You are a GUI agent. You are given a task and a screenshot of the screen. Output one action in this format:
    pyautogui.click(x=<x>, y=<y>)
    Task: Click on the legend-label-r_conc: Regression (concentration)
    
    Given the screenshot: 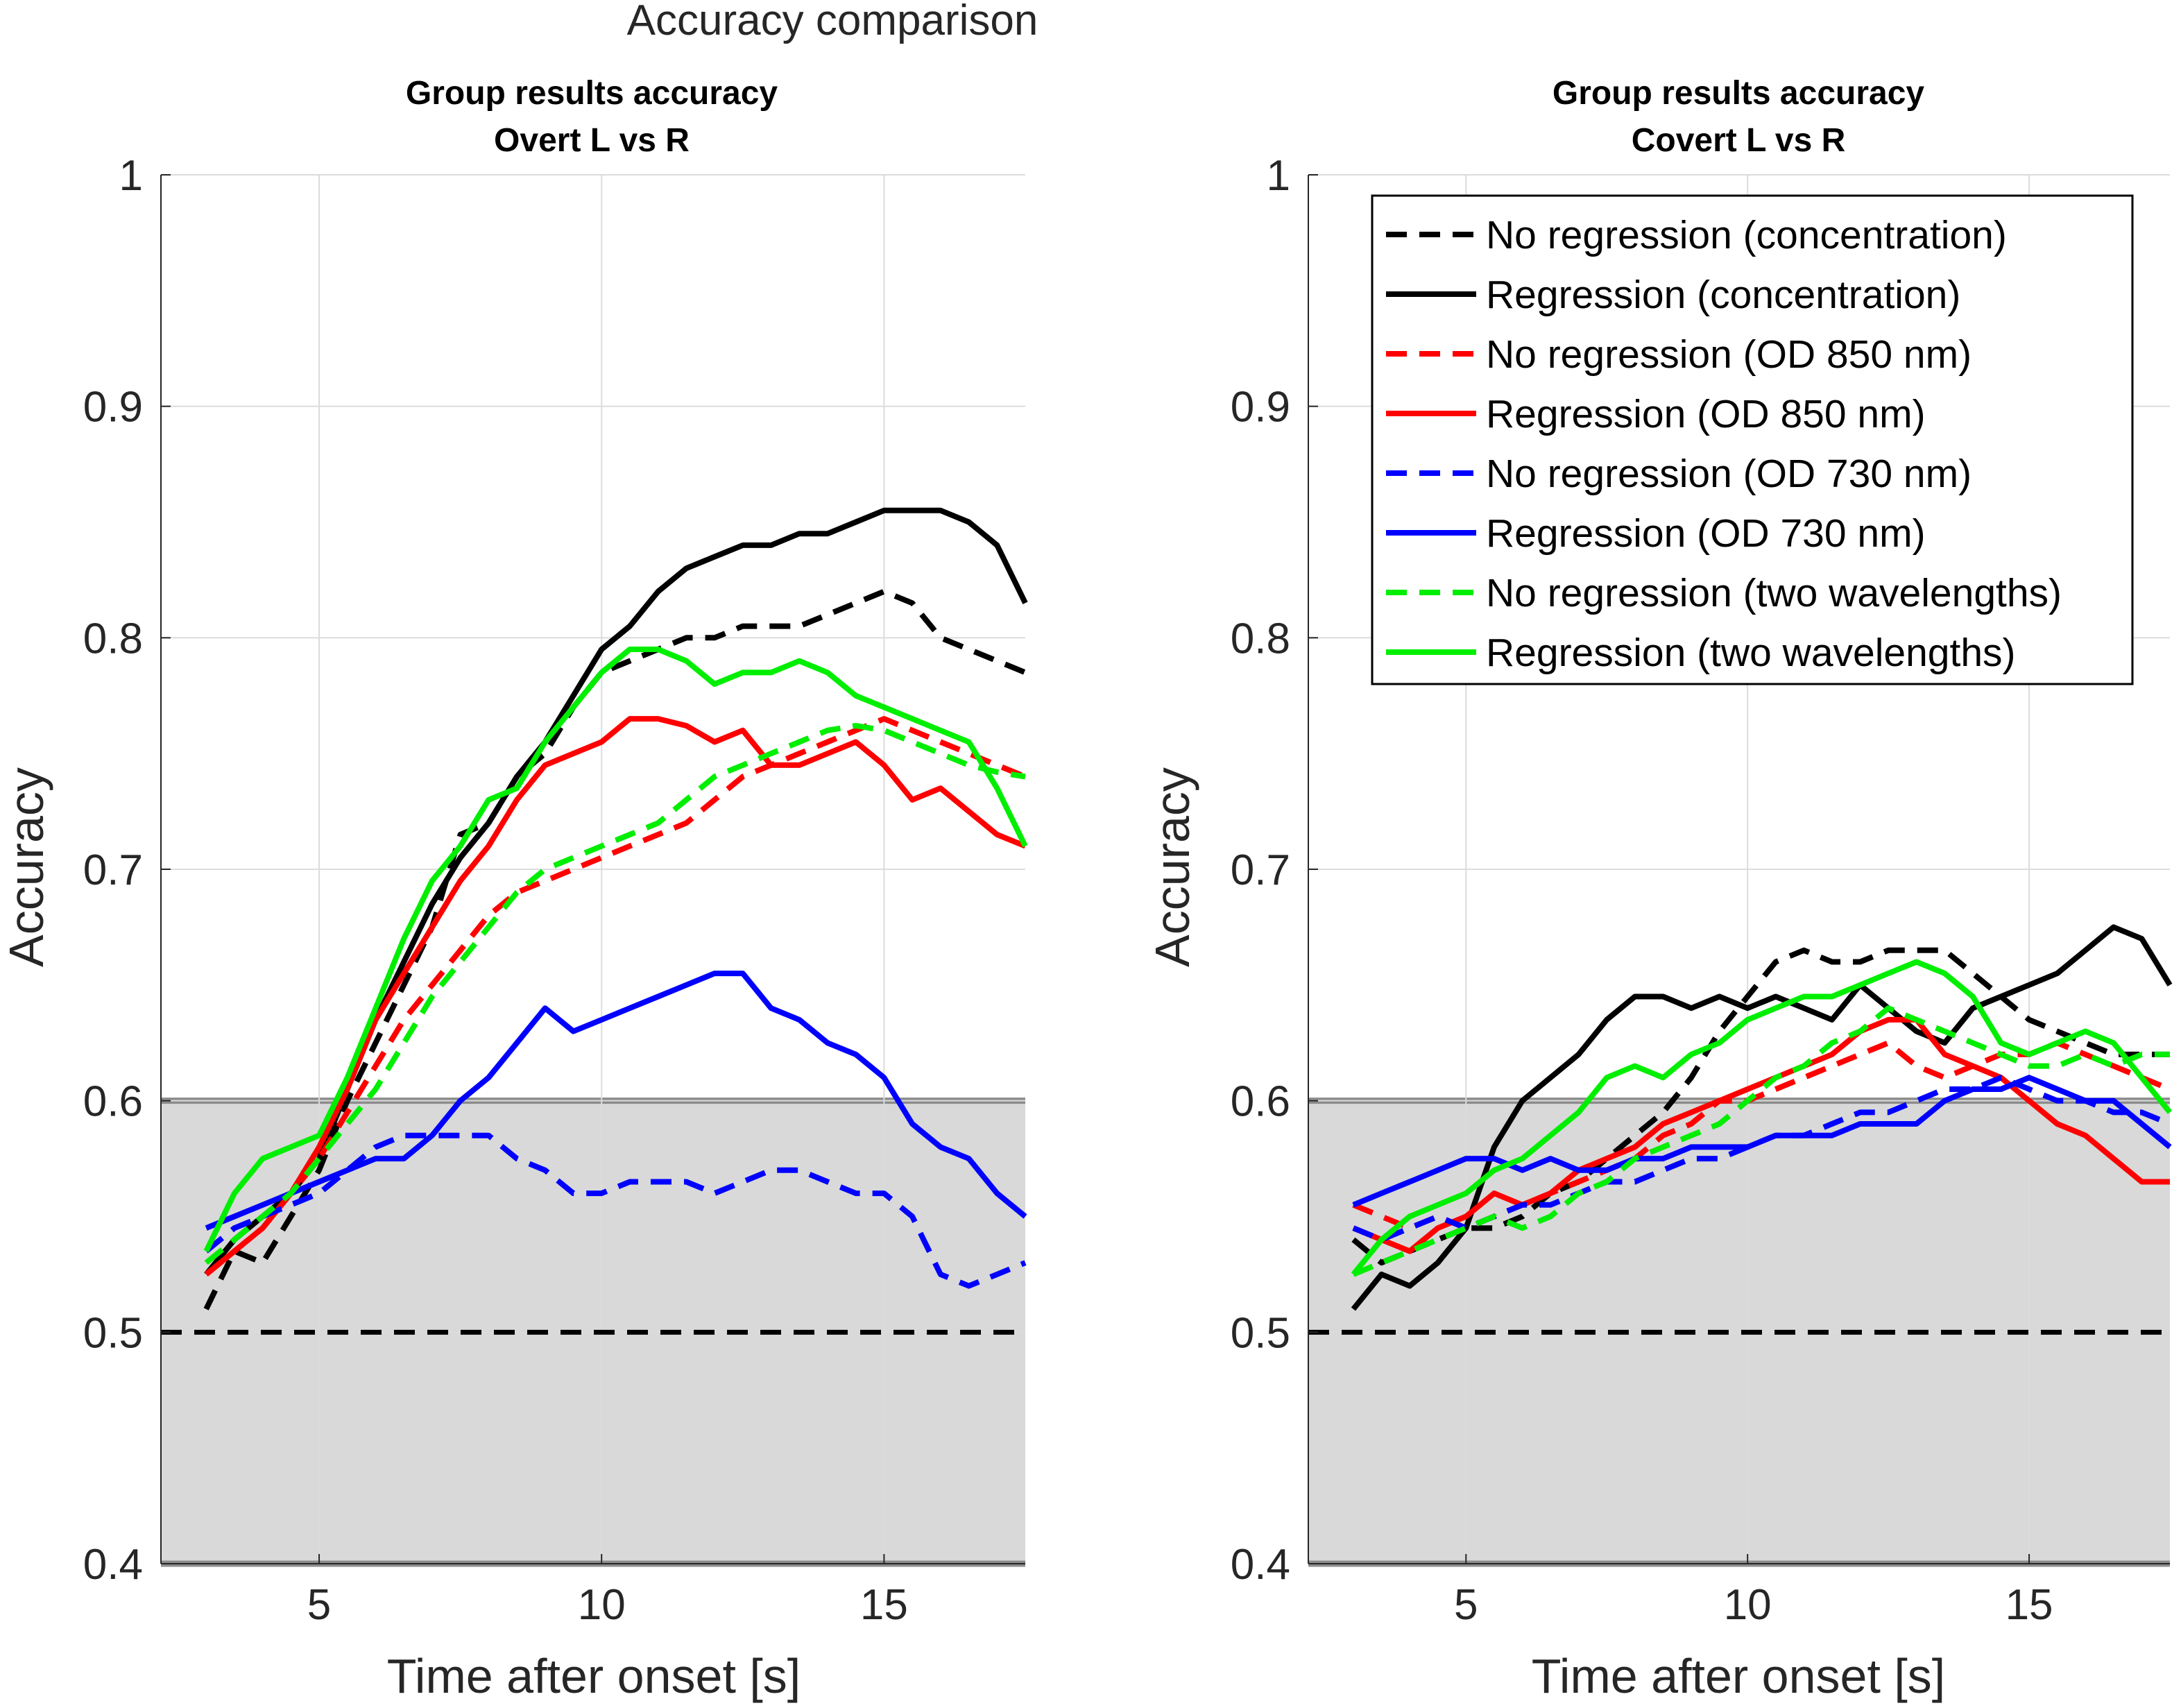 What is the action you would take?
    pyautogui.click(x=1723, y=295)
    